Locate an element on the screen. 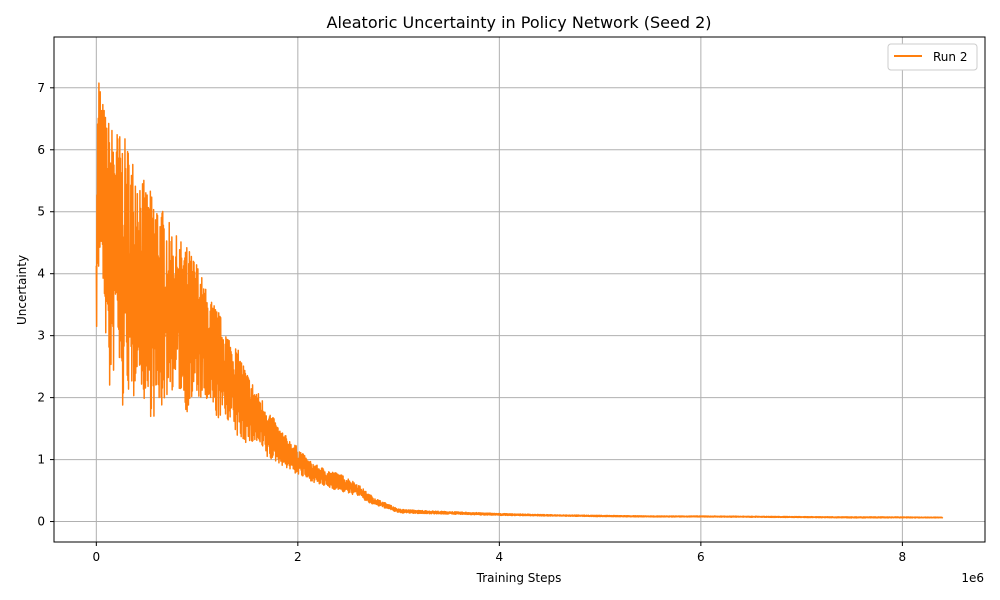 The height and width of the screenshot is (600, 1000). legend-box is located at coordinates (932, 57).